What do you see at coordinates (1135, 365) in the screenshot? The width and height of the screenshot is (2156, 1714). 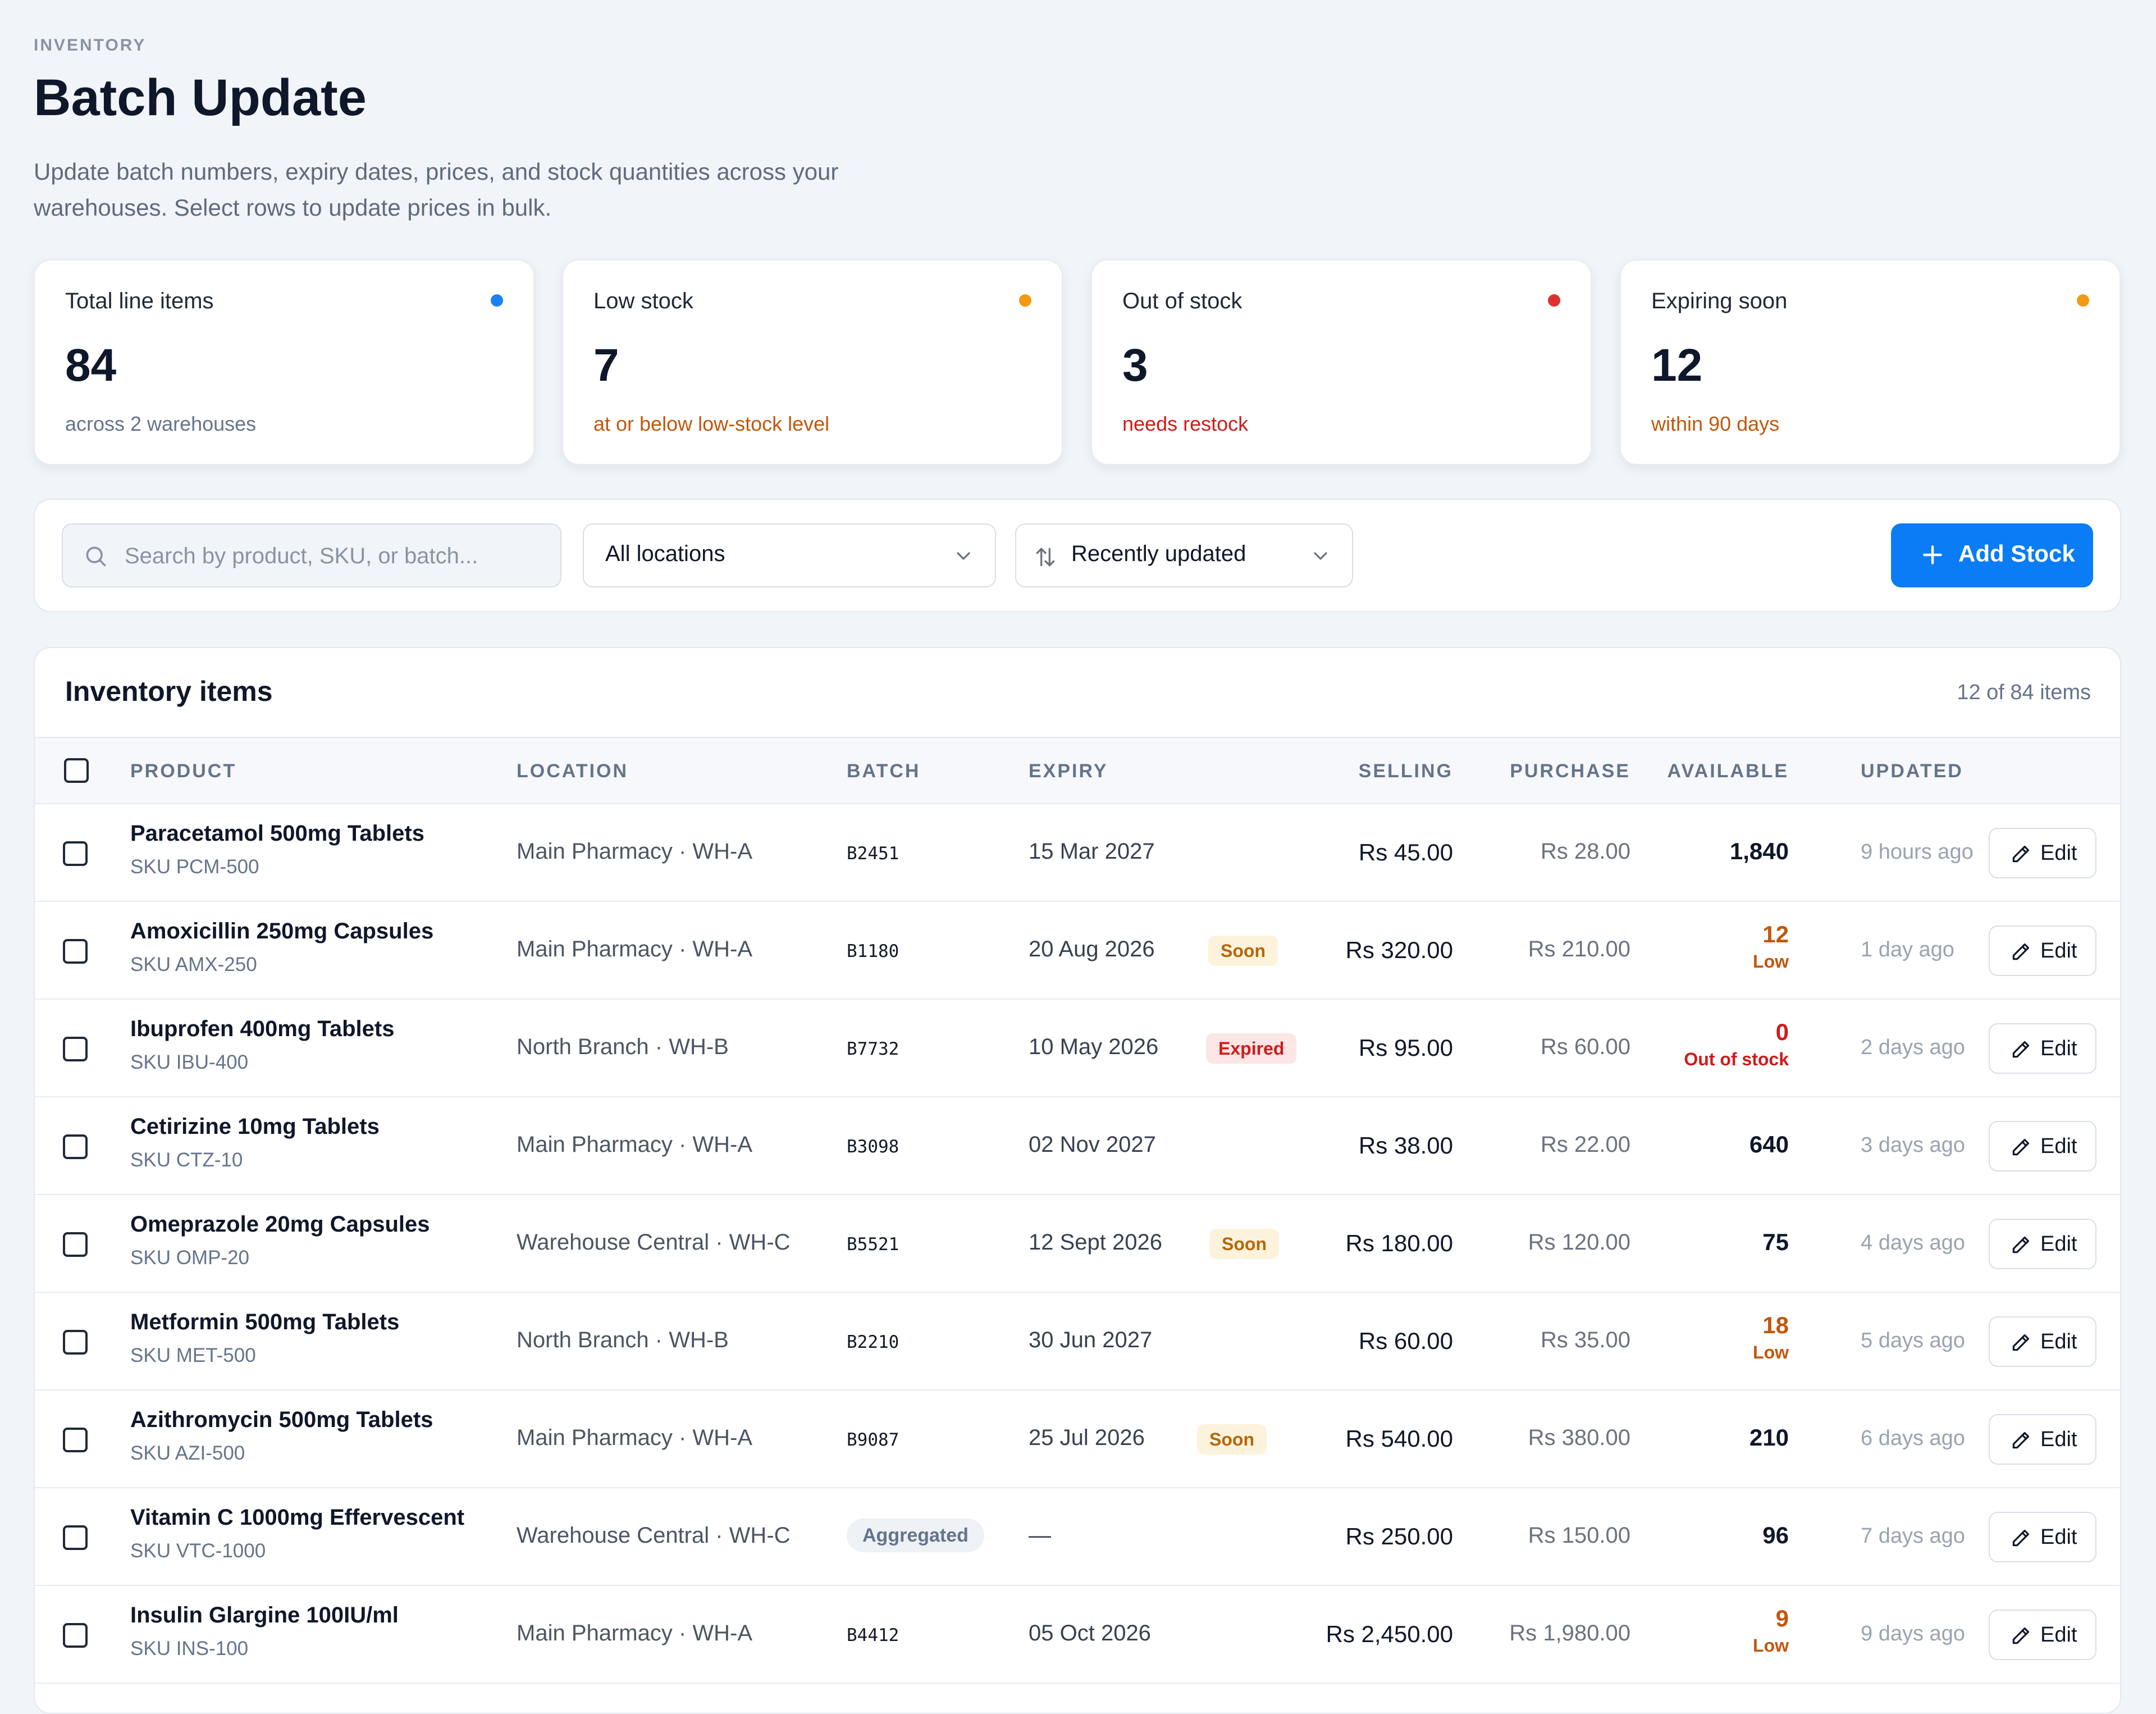 I see `stat-value: 3` at bounding box center [1135, 365].